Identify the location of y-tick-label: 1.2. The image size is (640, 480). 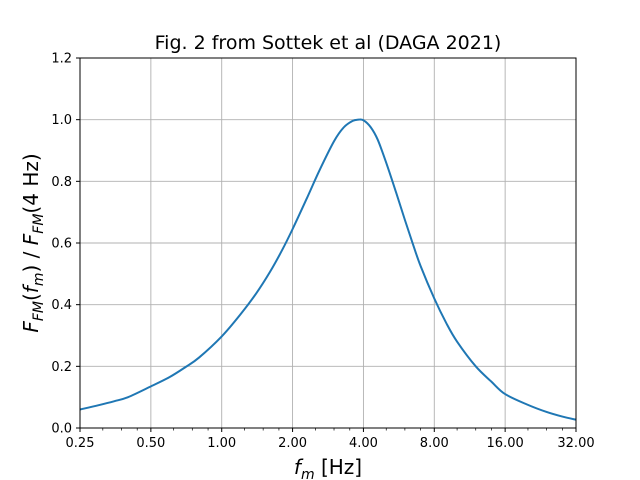
(61, 59).